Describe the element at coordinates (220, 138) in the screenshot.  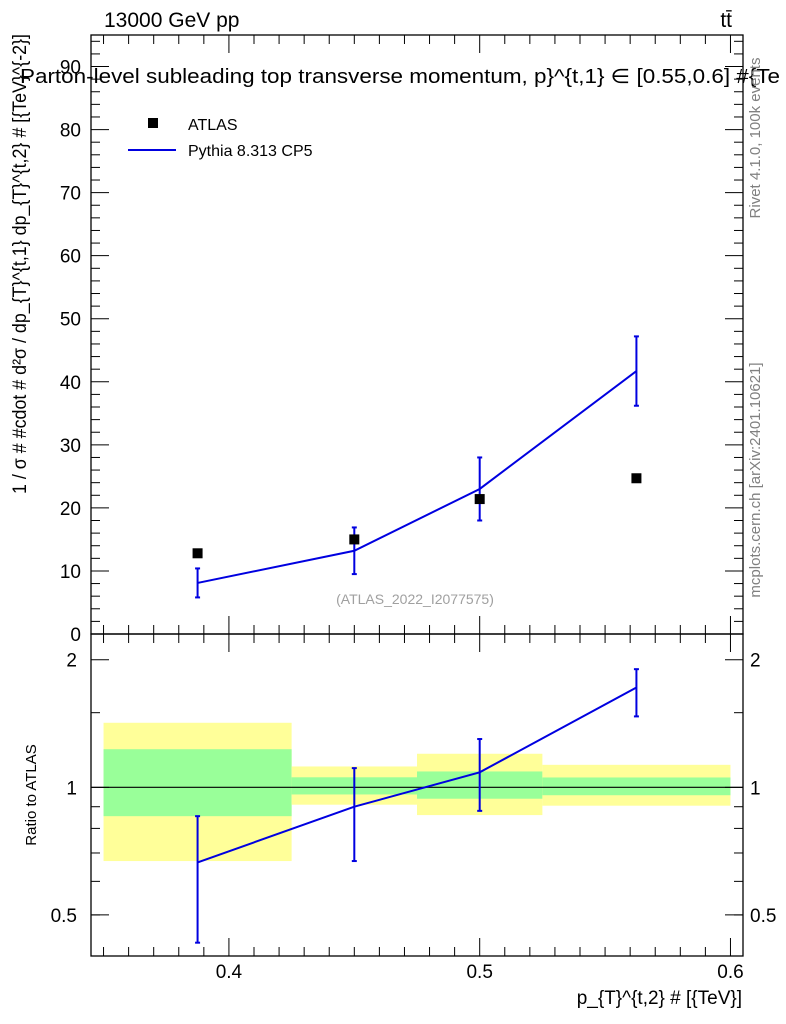
I see `legend: ATLAS Pythia 8.313 CP5` at that location.